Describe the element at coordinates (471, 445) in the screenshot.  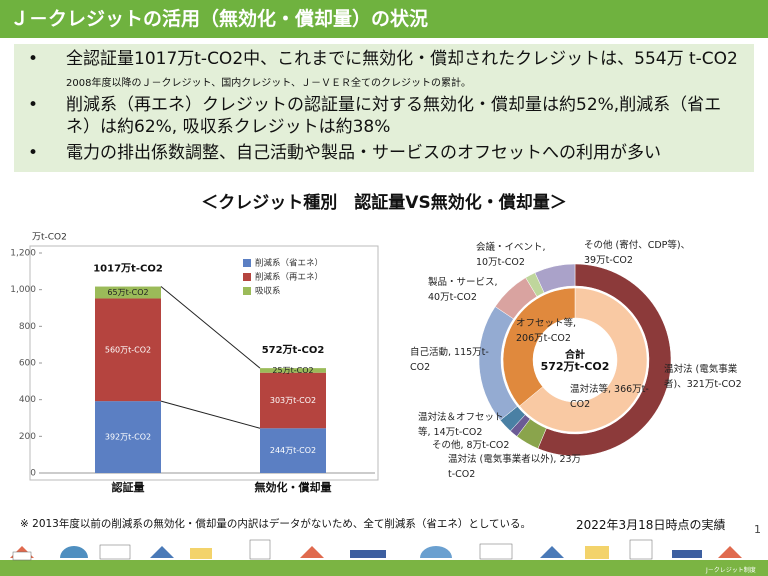
I see `donut-label: その他, 8万t-CO2` at that location.